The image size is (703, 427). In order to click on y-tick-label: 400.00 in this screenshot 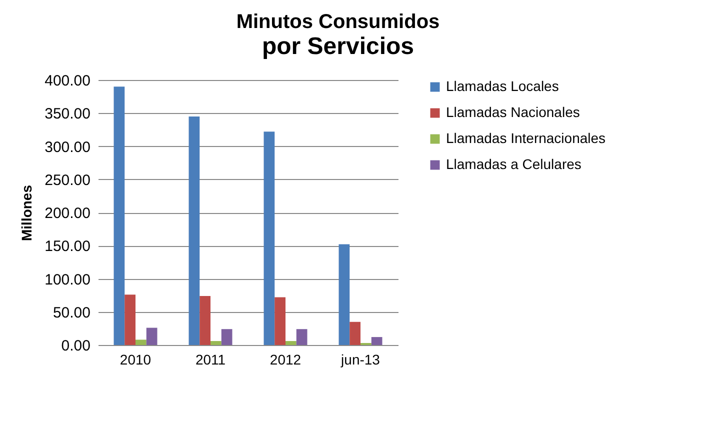, I will do `click(67, 81)`.